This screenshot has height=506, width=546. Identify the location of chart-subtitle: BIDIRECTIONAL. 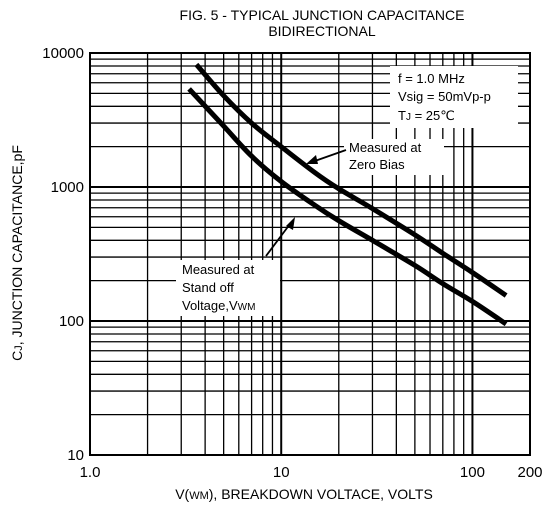
(322, 31).